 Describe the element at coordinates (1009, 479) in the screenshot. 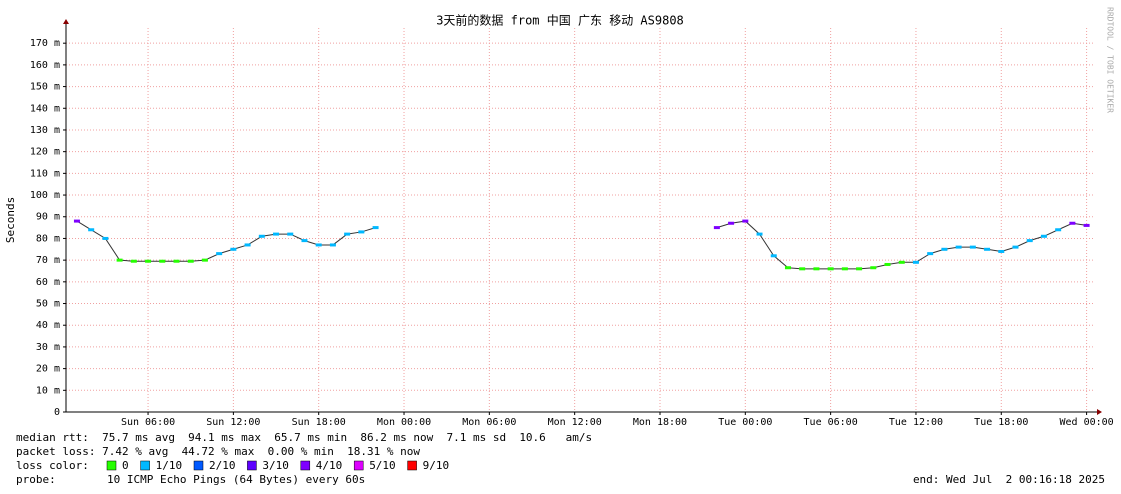

I see `end-time: end: Wed Jul 2 00:16:18 2025` at that location.